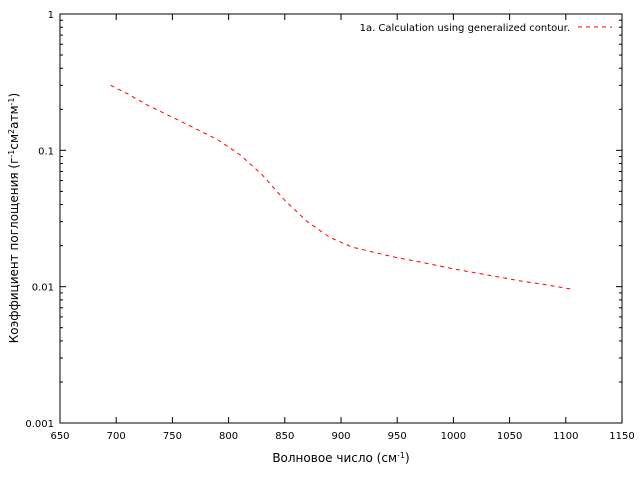 The height and width of the screenshot is (480, 640). Describe the element at coordinates (14, 95) in the screenshot. I see `y-axis-label-p4: )` at that location.